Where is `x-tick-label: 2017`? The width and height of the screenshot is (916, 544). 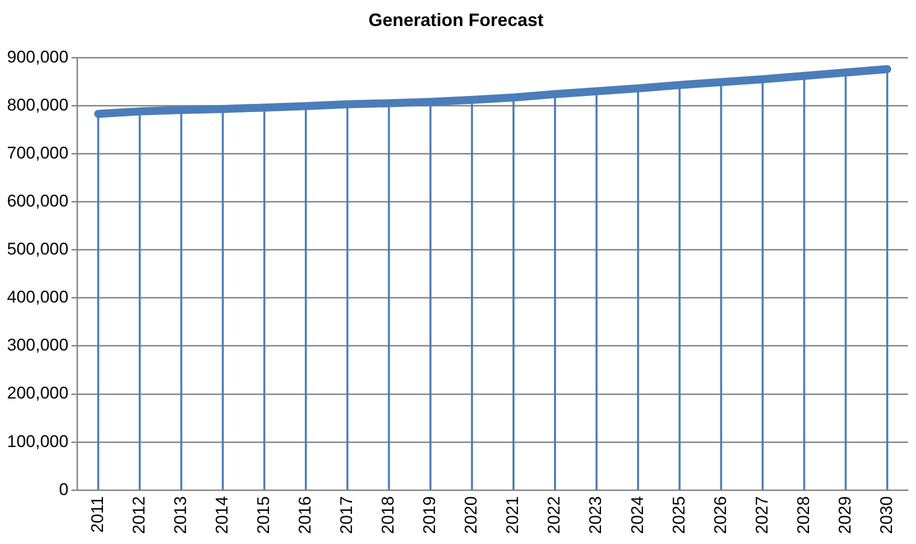 x-tick-label: 2017 is located at coordinates (346, 515).